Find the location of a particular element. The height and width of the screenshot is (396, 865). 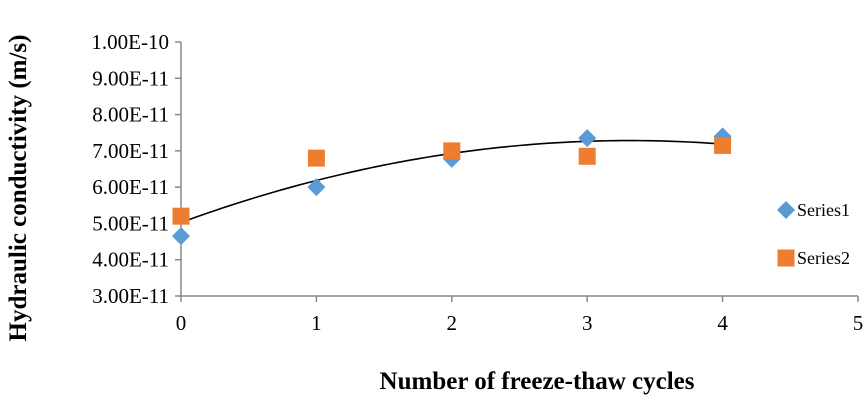

y-tick-label: 9.00E-11 is located at coordinates (130, 78).